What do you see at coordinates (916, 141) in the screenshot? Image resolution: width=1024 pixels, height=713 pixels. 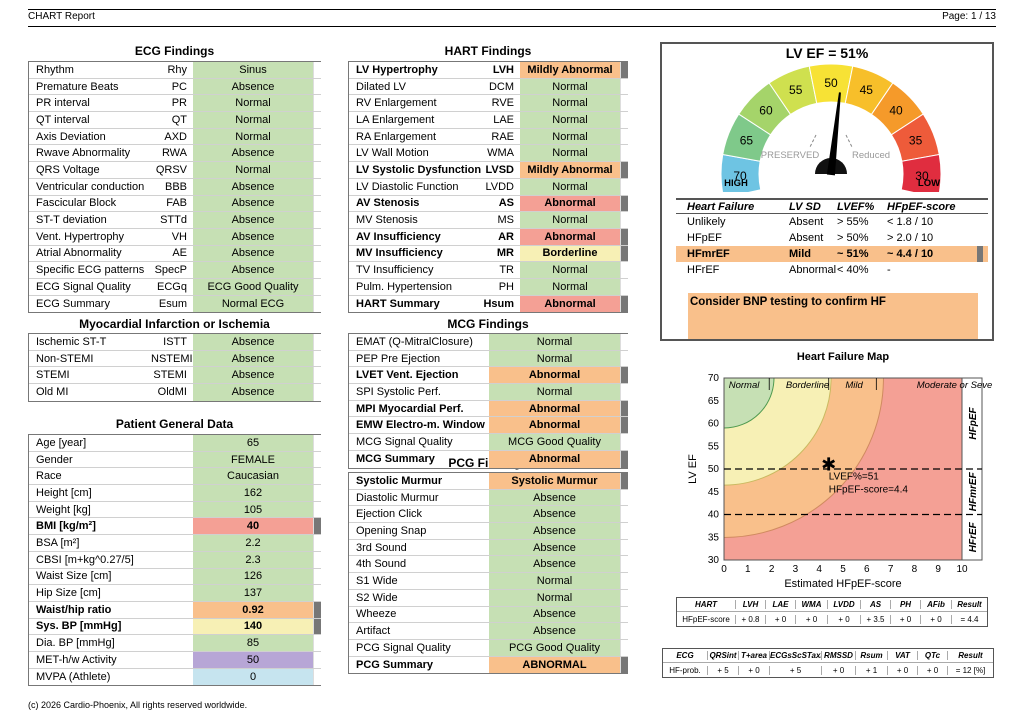 I see `gauge-tick-label: 35` at bounding box center [916, 141].